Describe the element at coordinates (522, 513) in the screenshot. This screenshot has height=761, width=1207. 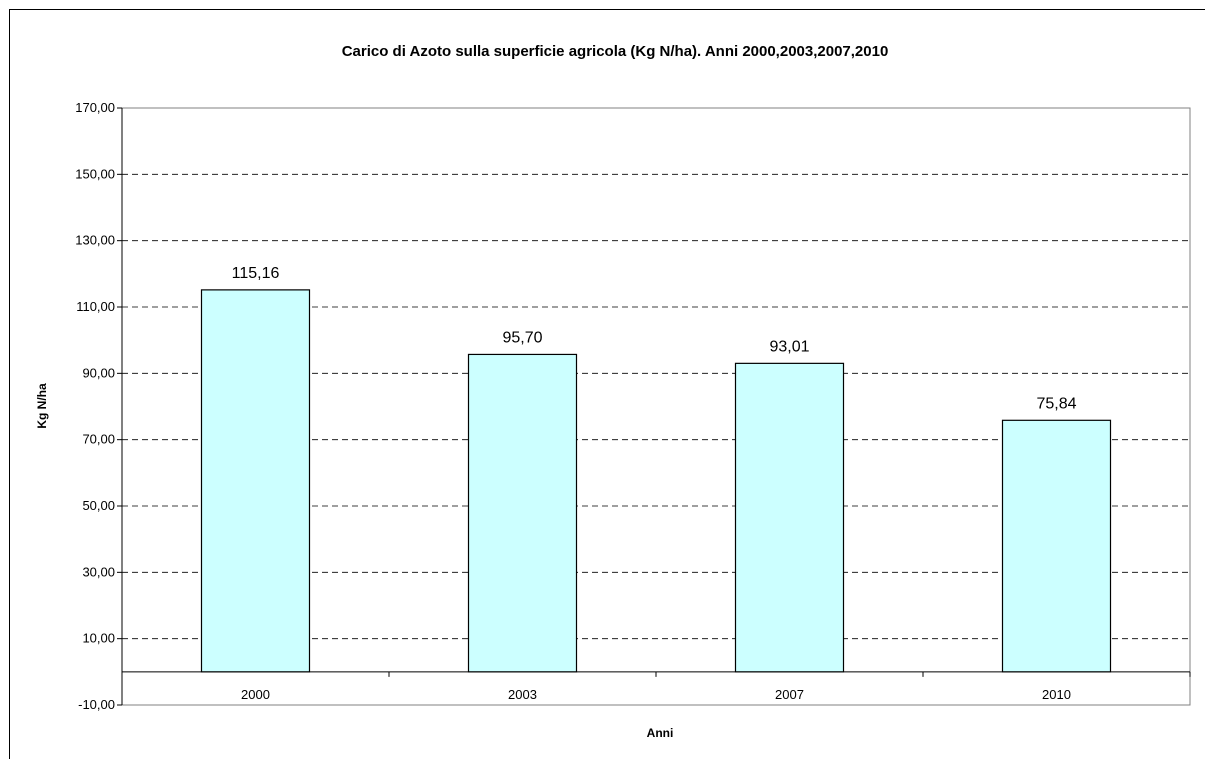
I see `bar-2003` at that location.